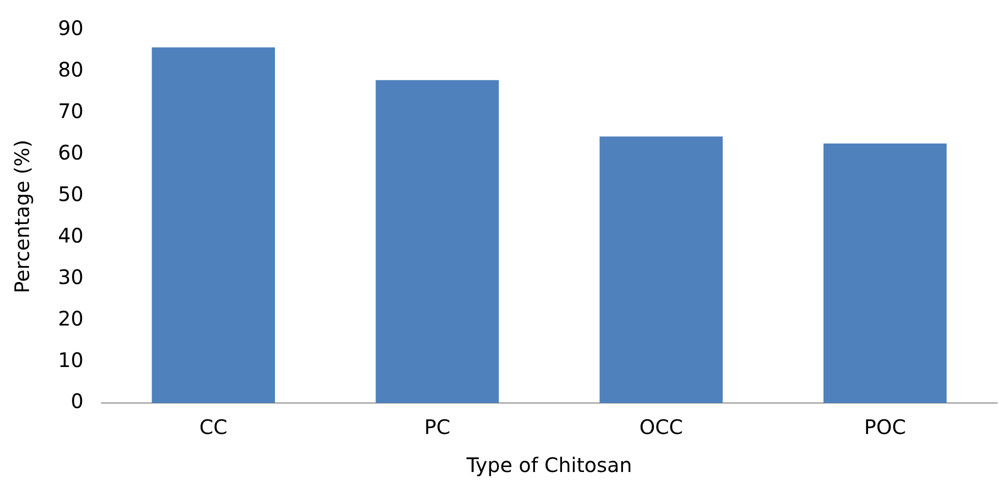  What do you see at coordinates (71, 276) in the screenshot?
I see `y-tick-label: 30` at bounding box center [71, 276].